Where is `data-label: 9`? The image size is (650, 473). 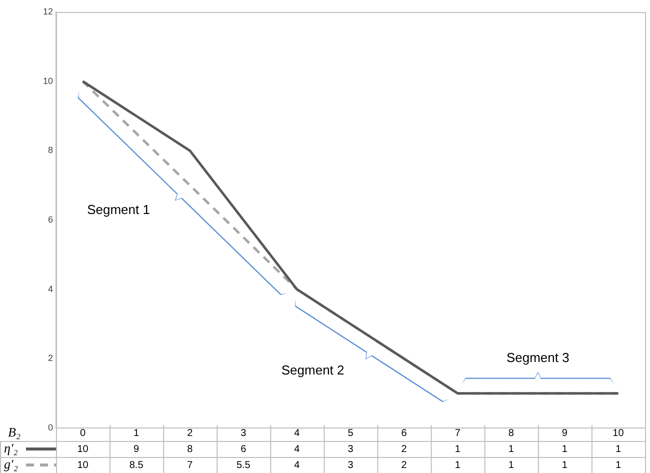 data-label: 9 is located at coordinates (137, 449).